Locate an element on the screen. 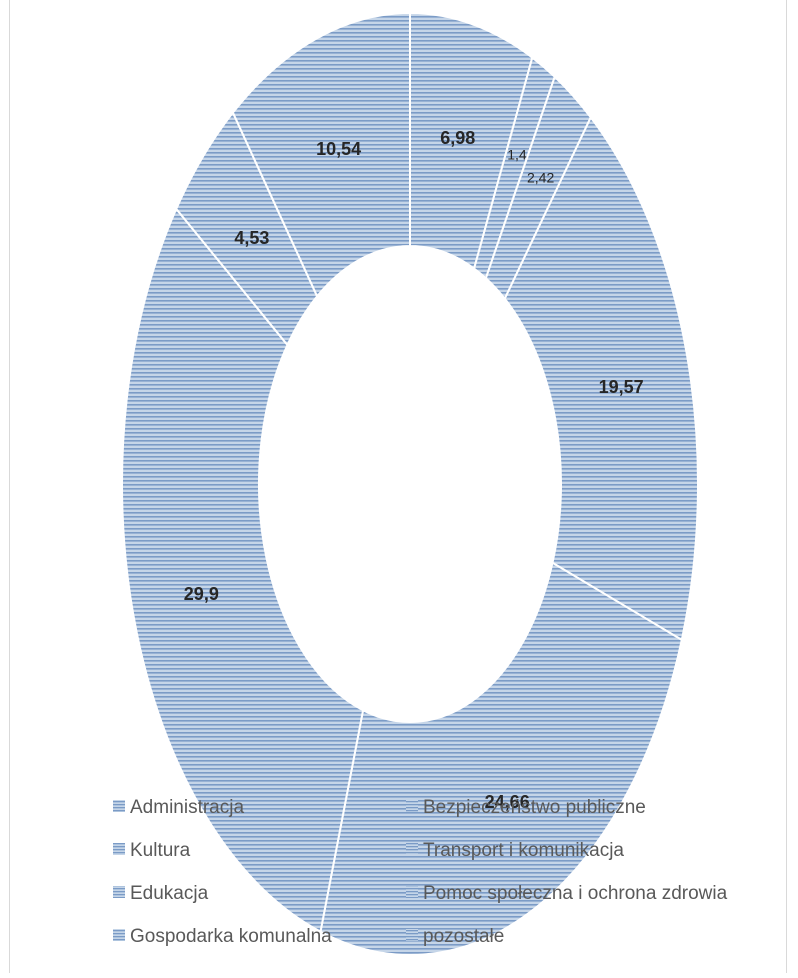 The height and width of the screenshot is (978, 798). data-label-bezpieczenstwo-publiczne: 1,4 is located at coordinates (517, 154).